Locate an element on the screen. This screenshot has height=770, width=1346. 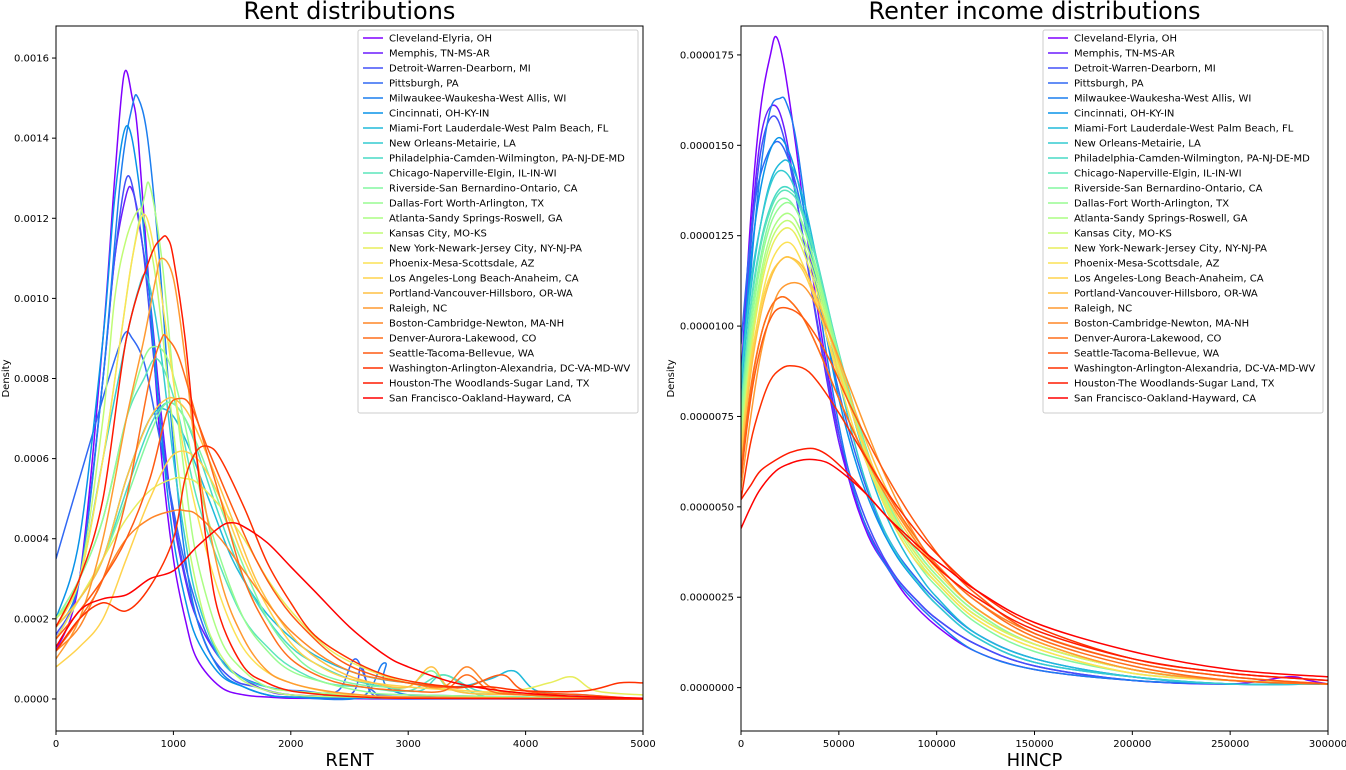
legend-entry: Dallas-Fort Worth-Arlington, TX is located at coordinates (1151, 204).